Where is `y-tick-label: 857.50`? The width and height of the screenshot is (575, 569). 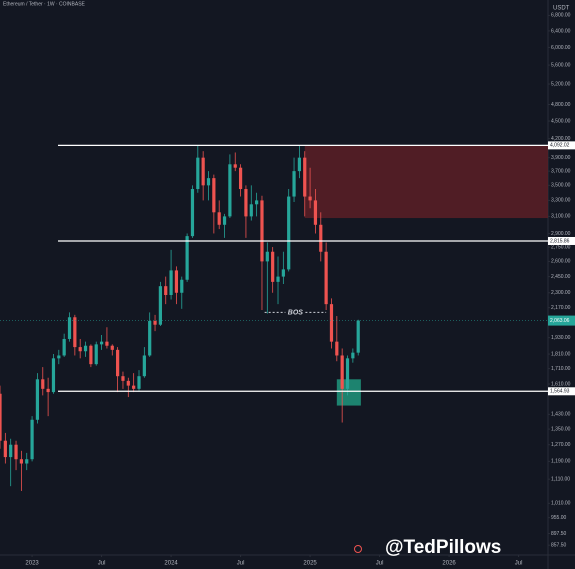 y-tick-label: 857.50 is located at coordinates (559, 546).